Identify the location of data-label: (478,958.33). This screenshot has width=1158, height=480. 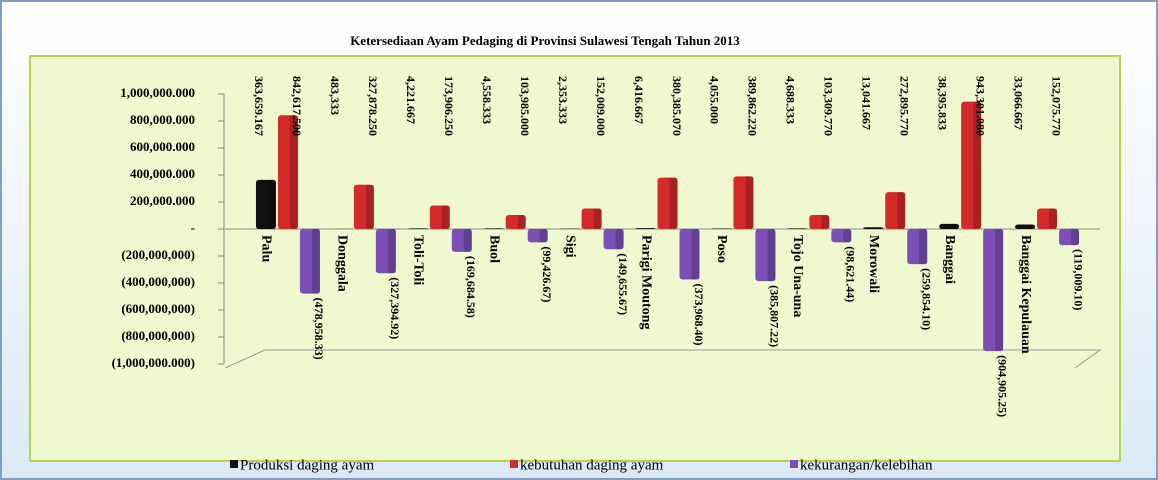
(319, 329).